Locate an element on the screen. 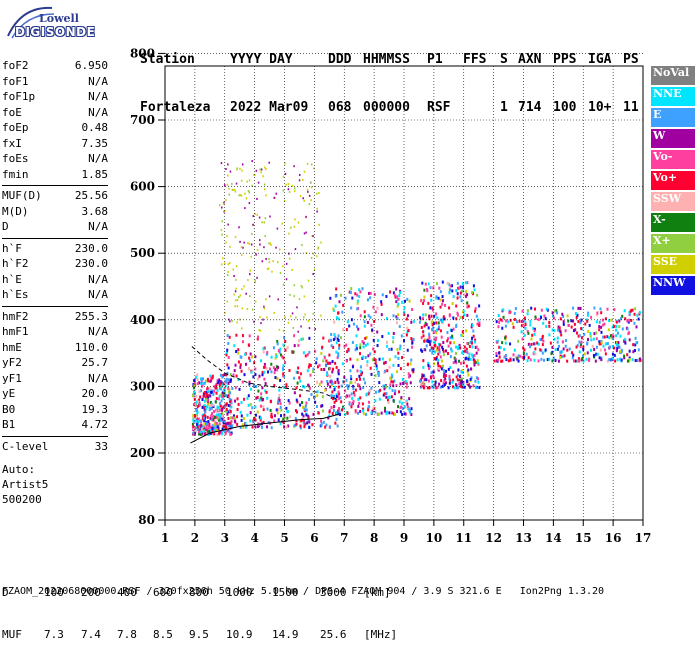 This screenshot has width=700, height=656. param-value: N/A is located at coordinates (98, 96).